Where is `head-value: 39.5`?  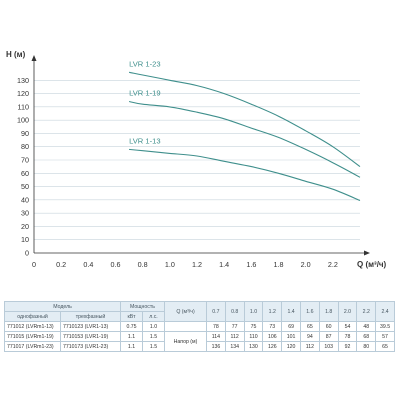 head-value: 39.5 is located at coordinates (385, 326).